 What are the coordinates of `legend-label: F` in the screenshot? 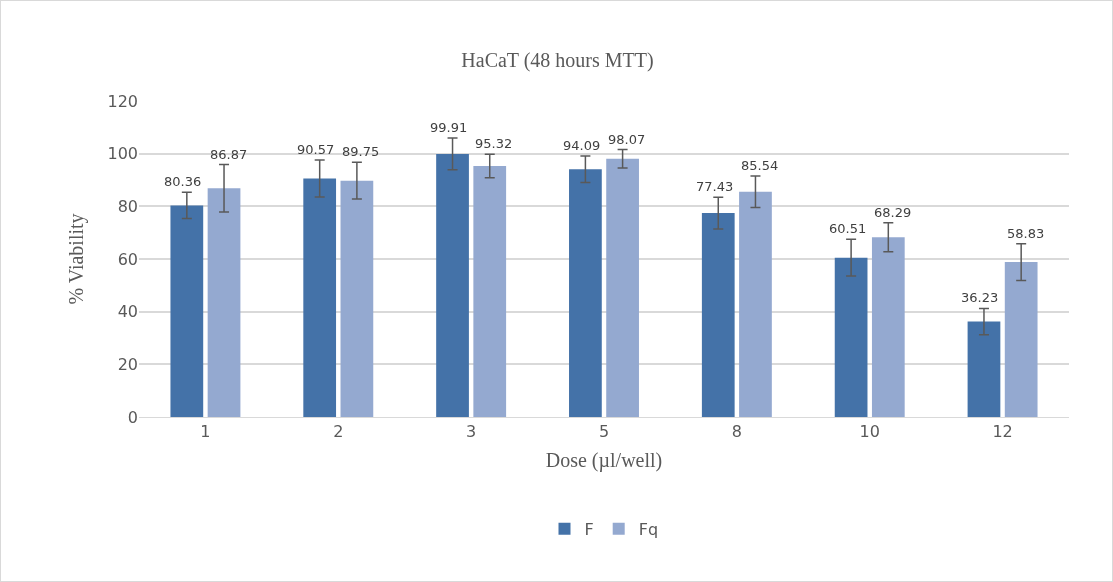 It's located at (589, 529).